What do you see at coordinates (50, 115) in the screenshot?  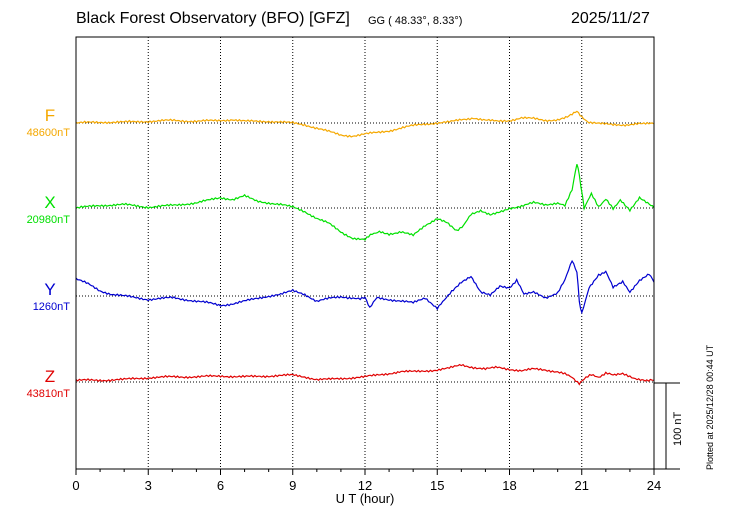 I see `series-label-F: F` at bounding box center [50, 115].